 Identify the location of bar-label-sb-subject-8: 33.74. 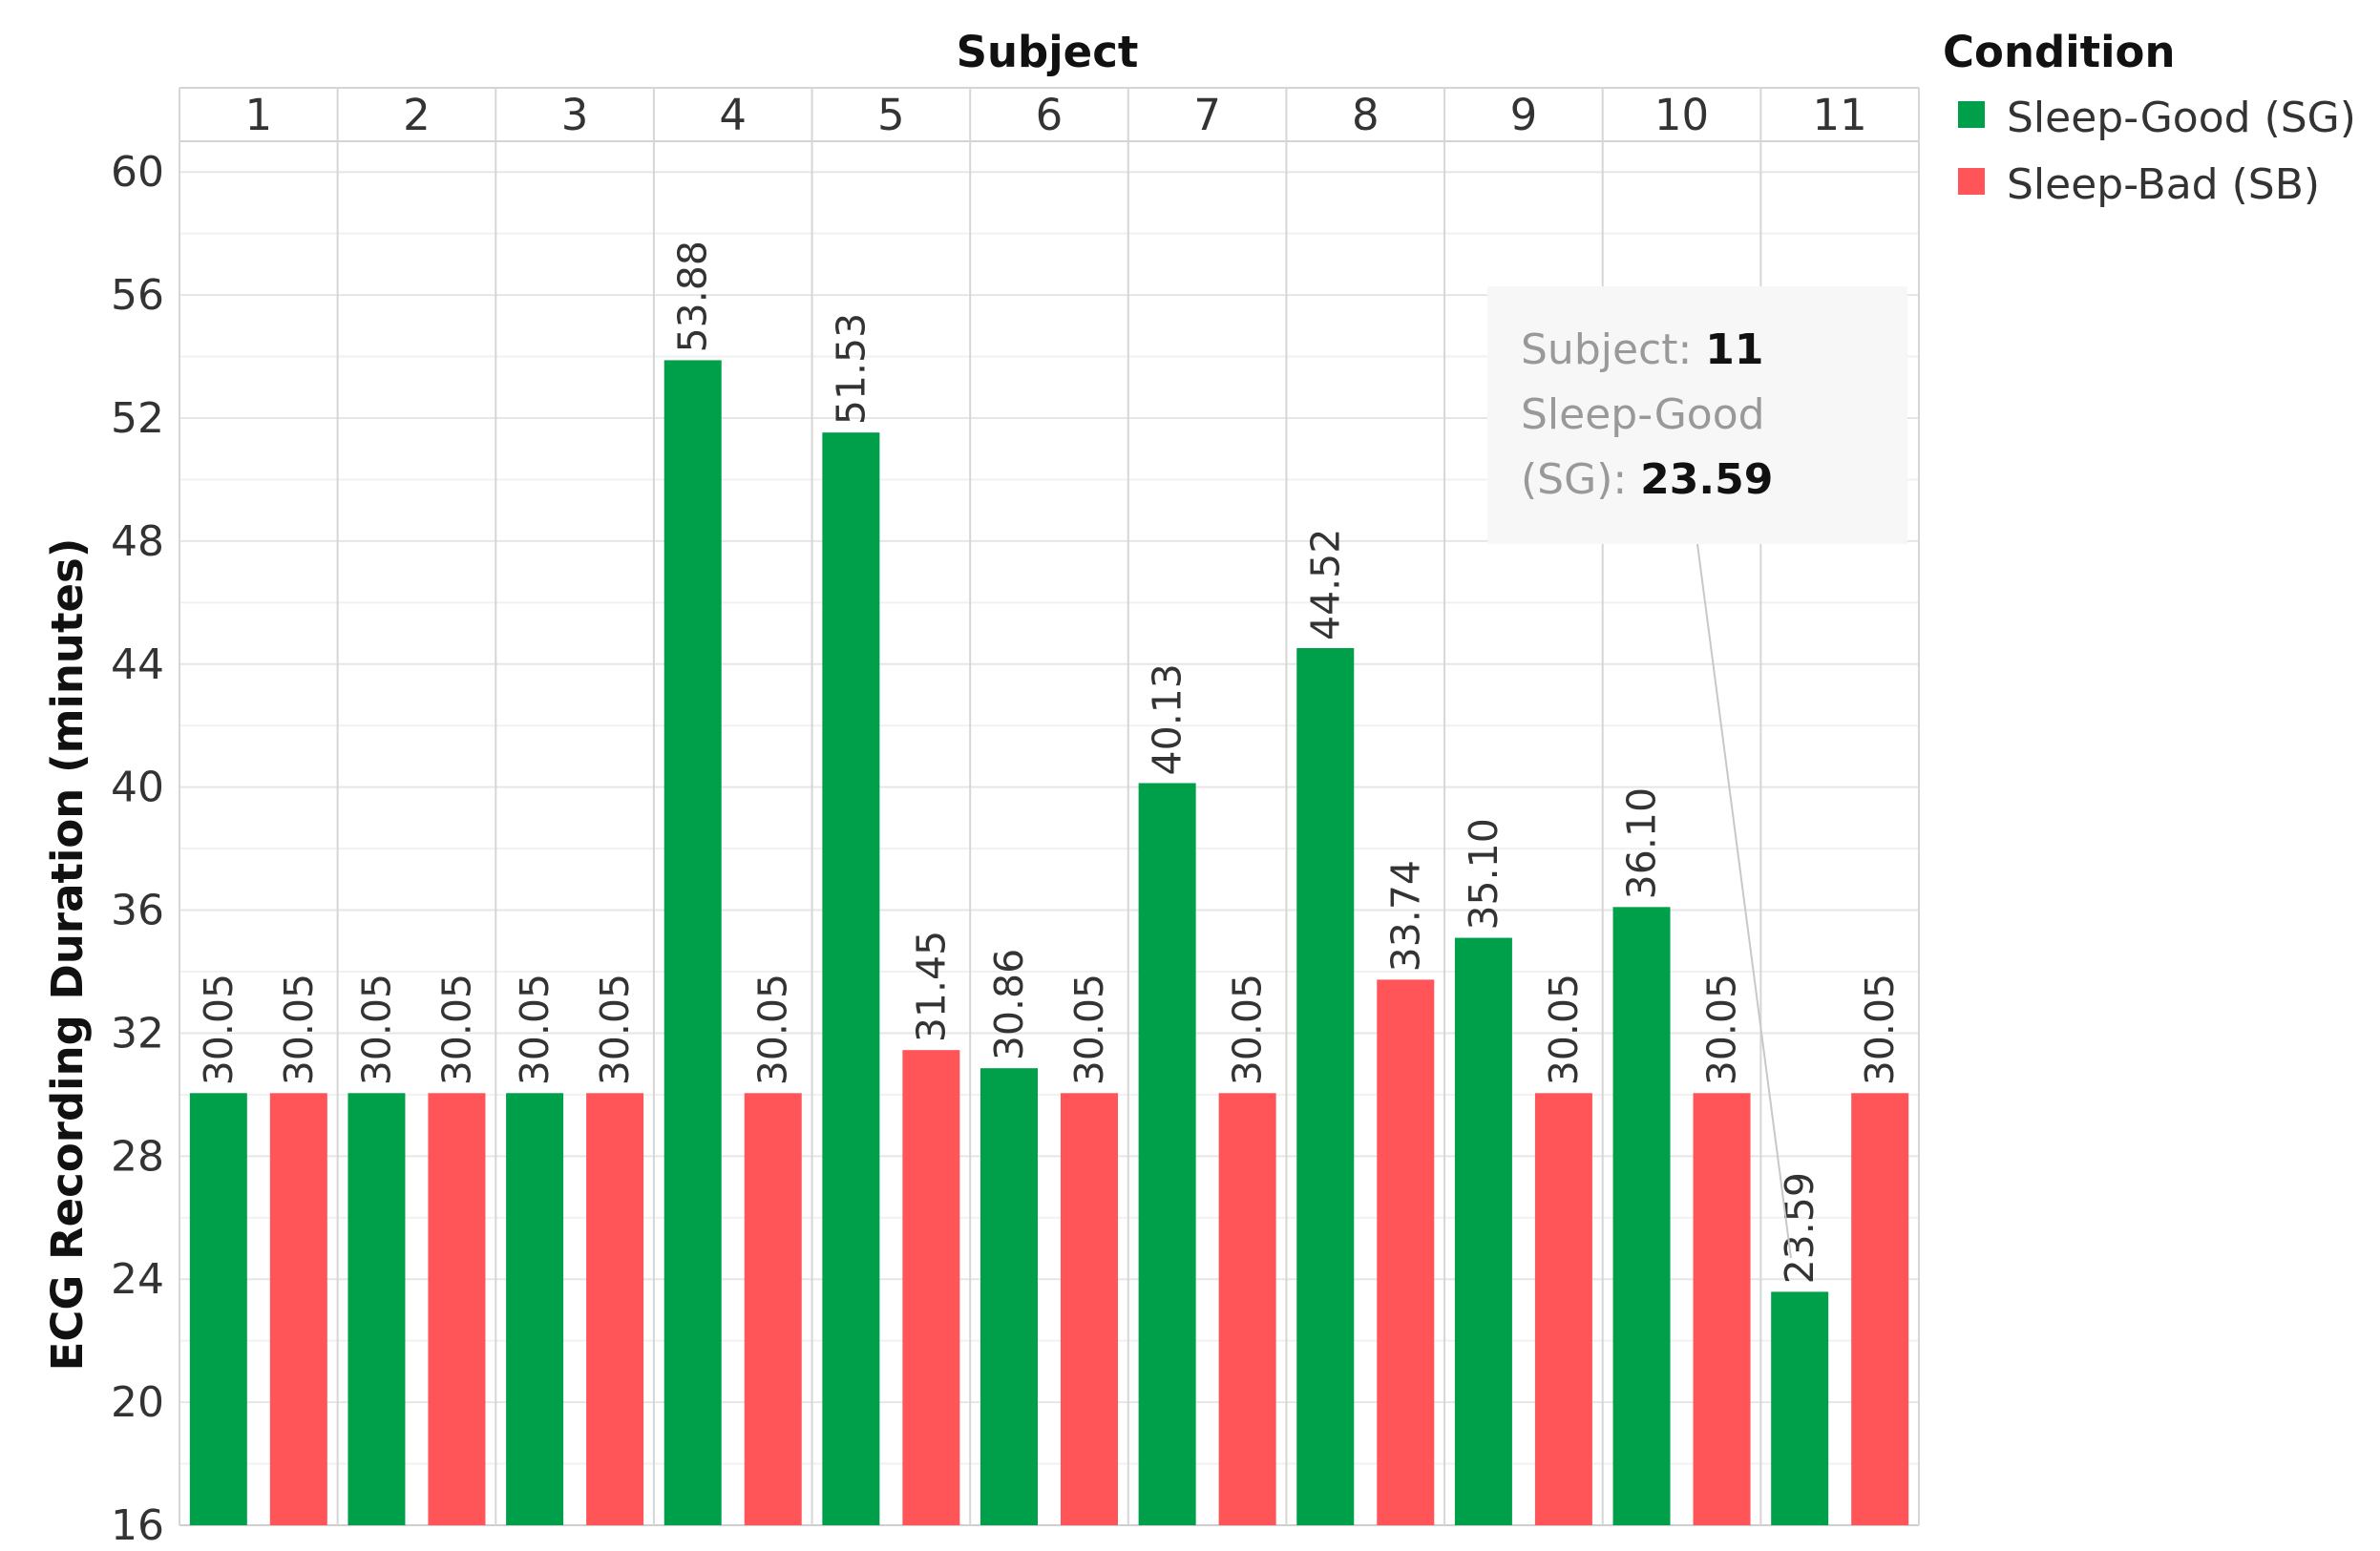
(1405, 916).